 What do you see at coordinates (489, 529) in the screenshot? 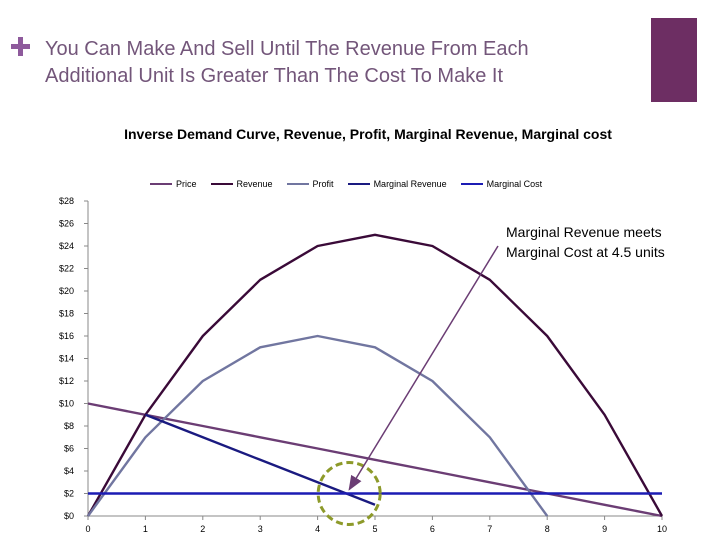
I see `x-tick-label: 7` at bounding box center [489, 529].